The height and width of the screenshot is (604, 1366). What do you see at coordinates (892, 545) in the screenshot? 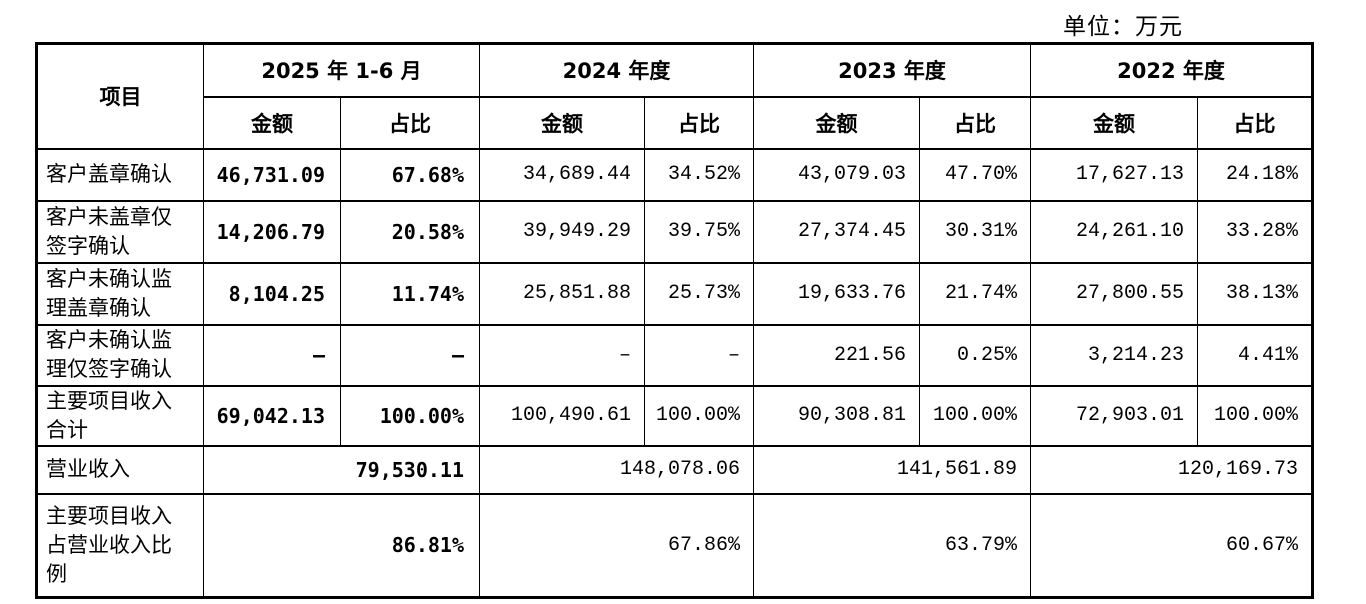
I see `cell-2023-merged: 63.79%` at bounding box center [892, 545].